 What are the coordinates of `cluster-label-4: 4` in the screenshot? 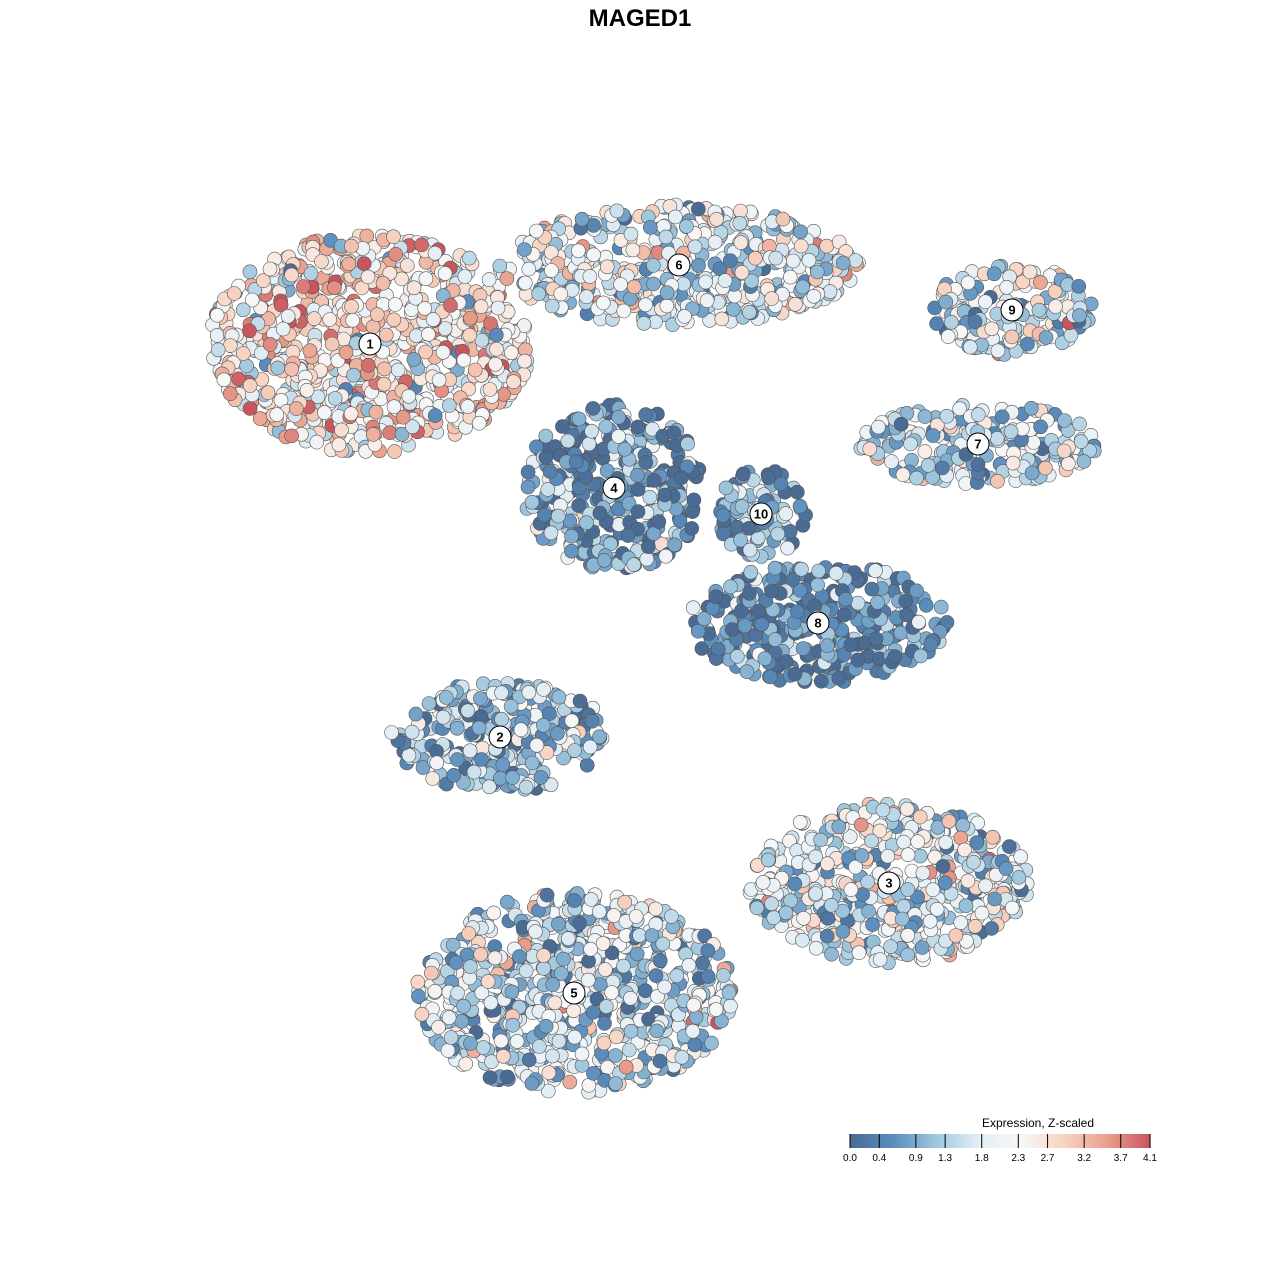 It's located at (614, 488).